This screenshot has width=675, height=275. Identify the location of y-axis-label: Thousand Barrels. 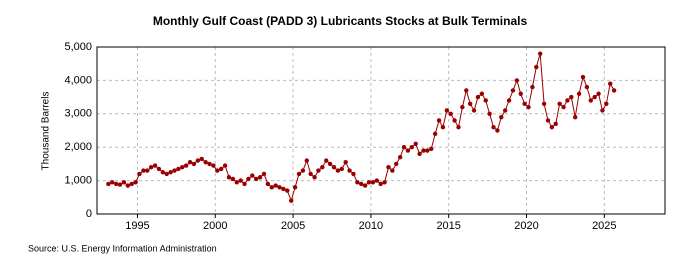
(46, 131).